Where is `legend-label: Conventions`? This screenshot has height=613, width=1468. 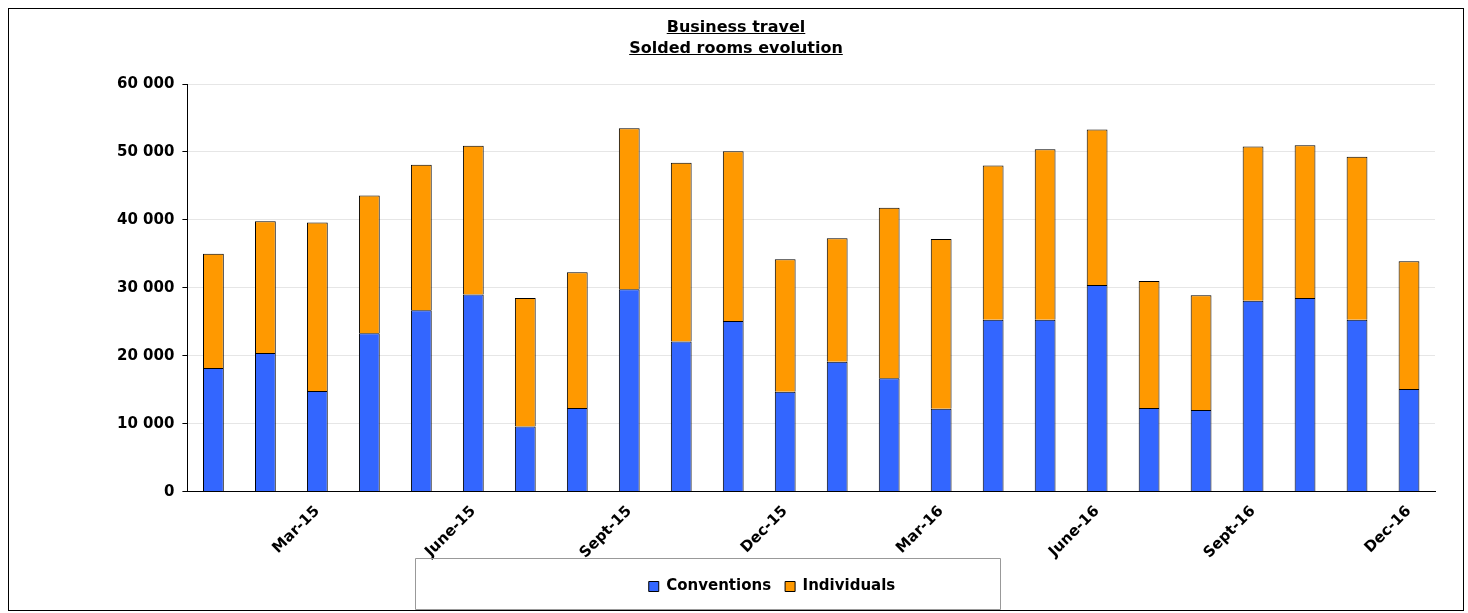 legend-label: Conventions is located at coordinates (719, 585).